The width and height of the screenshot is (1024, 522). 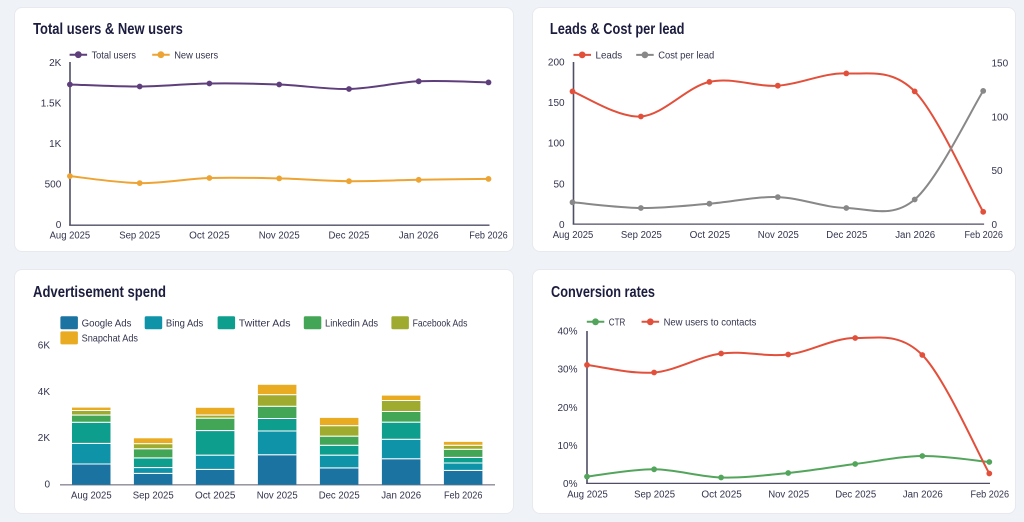 I want to click on svg-text: 10%, so click(x=567, y=446).